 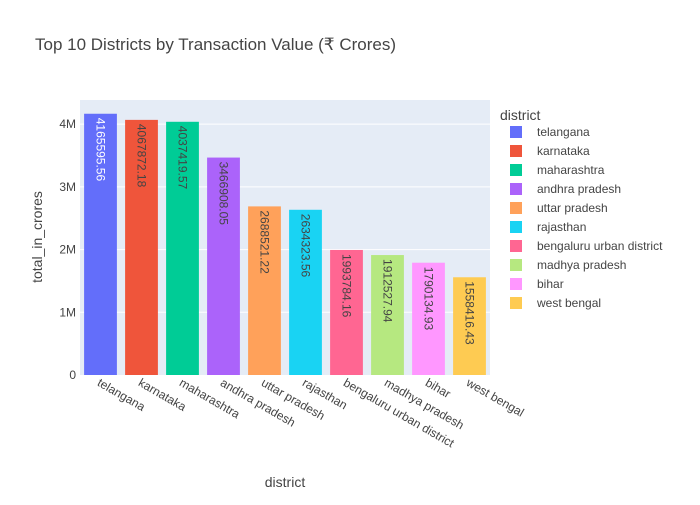 What do you see at coordinates (100, 244) in the screenshot?
I see `bar-telangana` at bounding box center [100, 244].